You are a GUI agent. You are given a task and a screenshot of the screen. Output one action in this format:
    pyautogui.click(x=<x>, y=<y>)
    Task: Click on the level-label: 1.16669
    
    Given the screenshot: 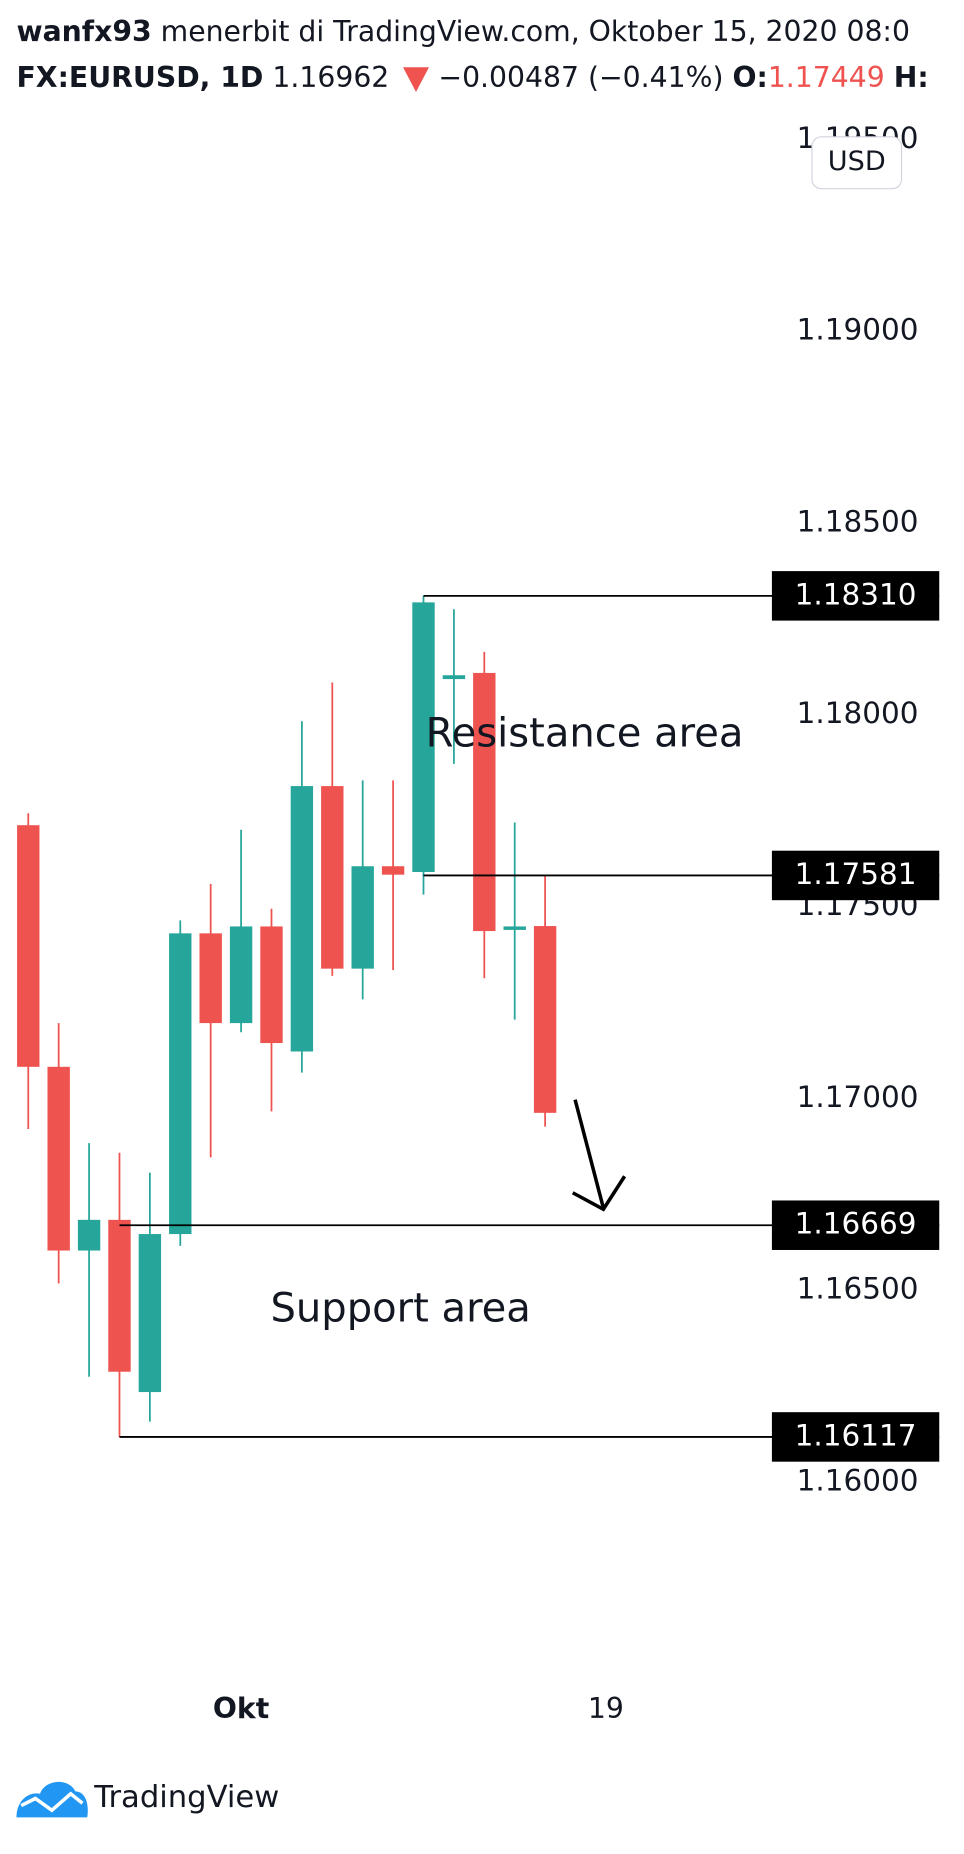 What is the action you would take?
    pyautogui.click(x=856, y=1224)
    